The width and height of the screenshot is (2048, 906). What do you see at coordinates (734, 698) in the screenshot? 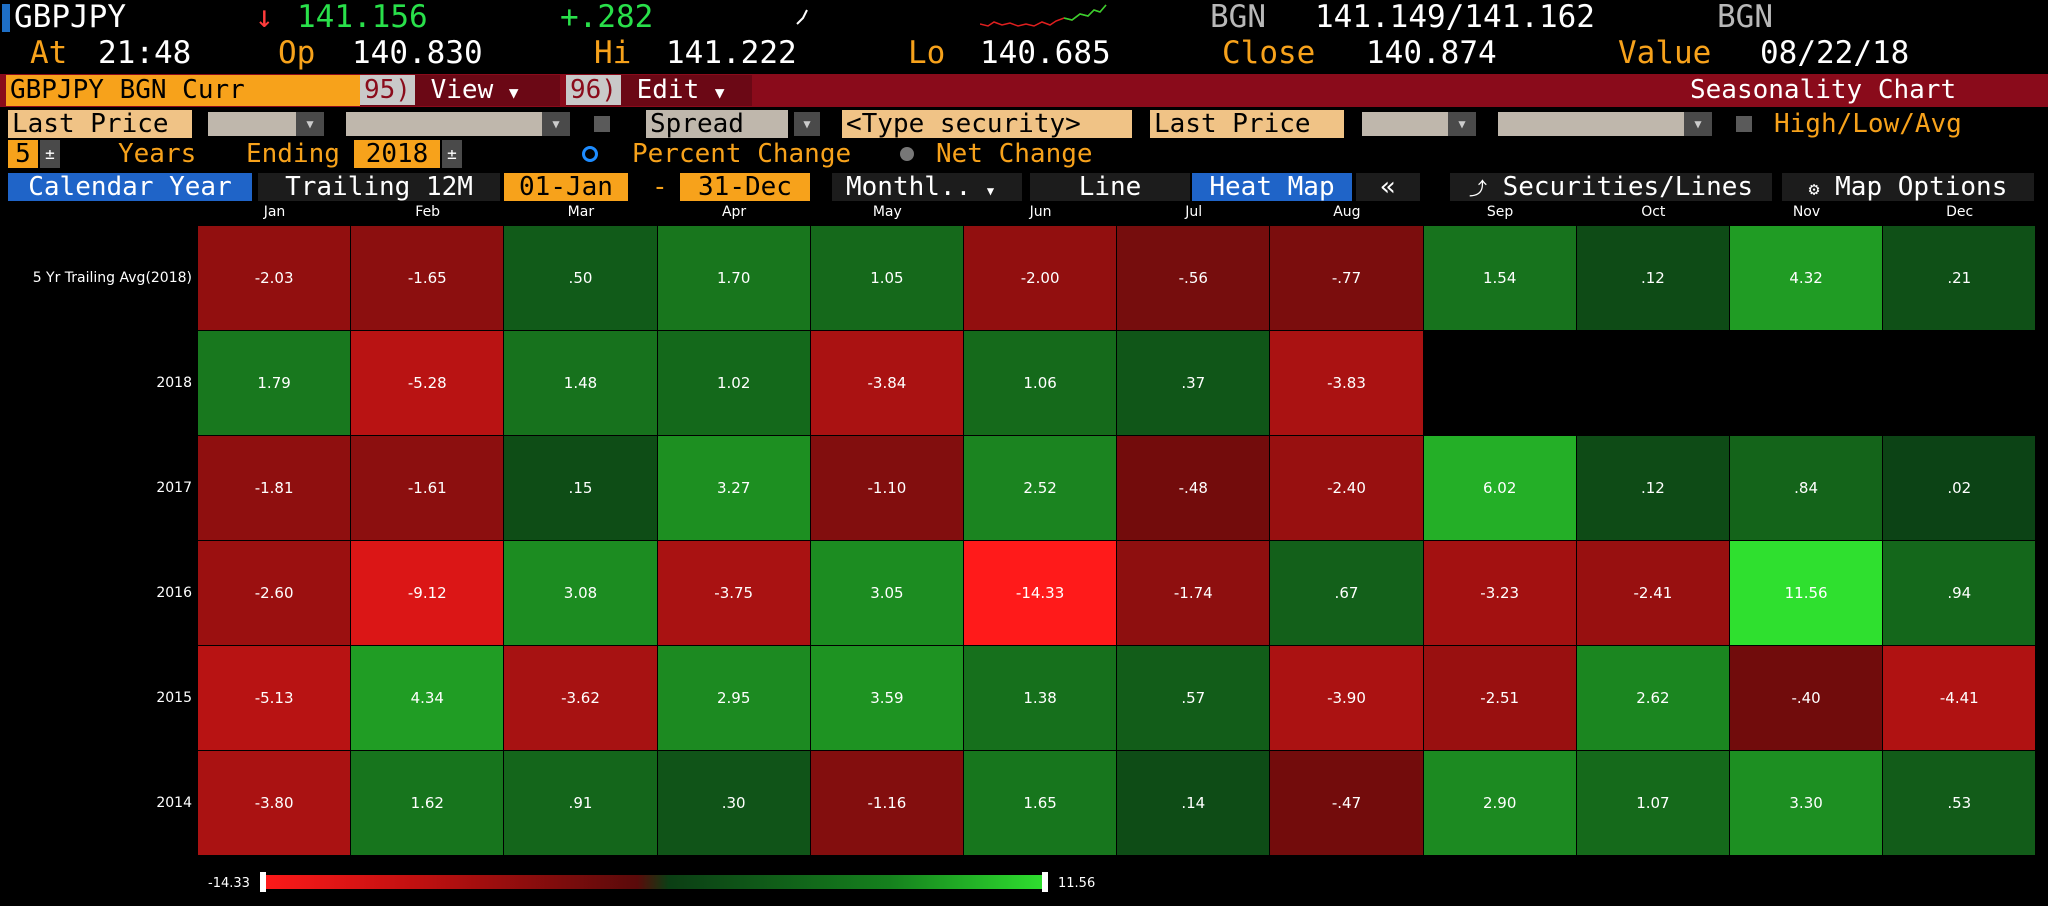
I see `heatmap-cell: 2.95` at bounding box center [734, 698].